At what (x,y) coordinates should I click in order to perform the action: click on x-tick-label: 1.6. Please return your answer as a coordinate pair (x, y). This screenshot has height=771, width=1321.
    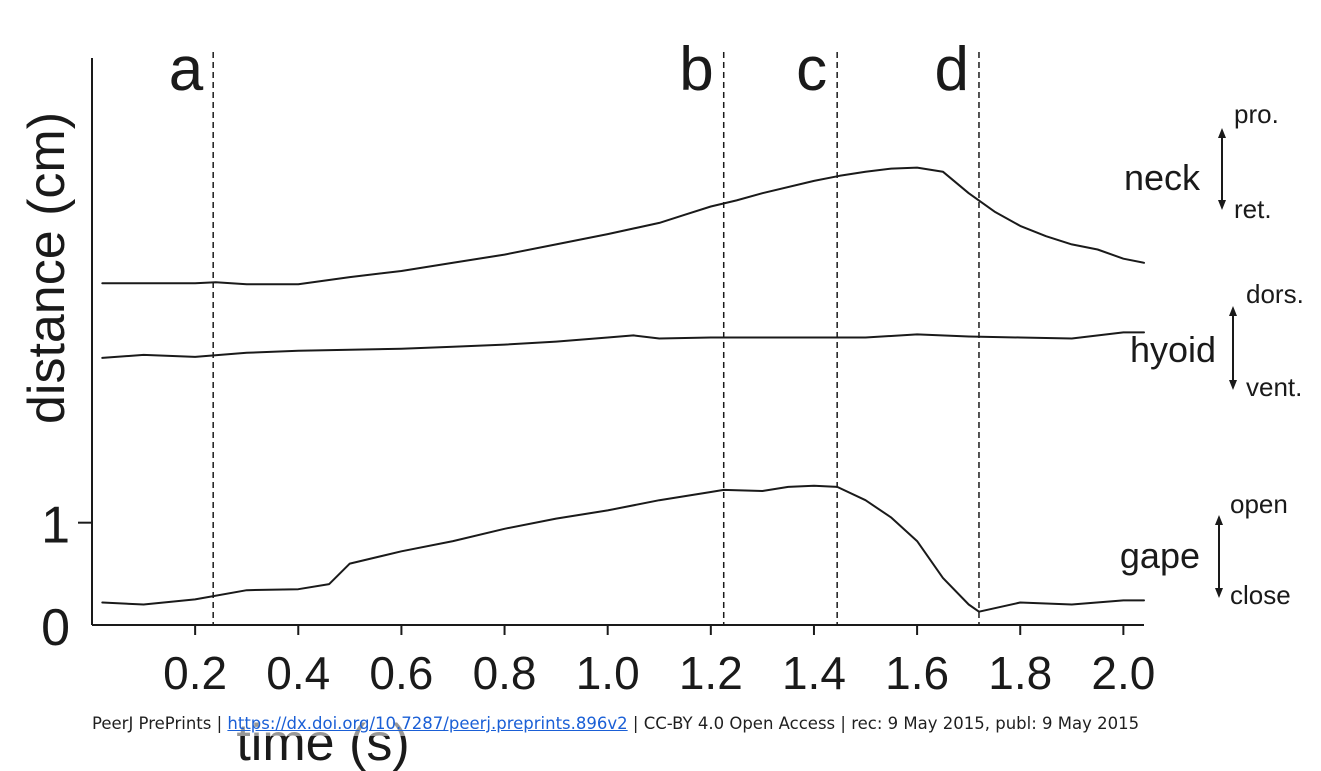
    Looking at the image, I should click on (917, 673).